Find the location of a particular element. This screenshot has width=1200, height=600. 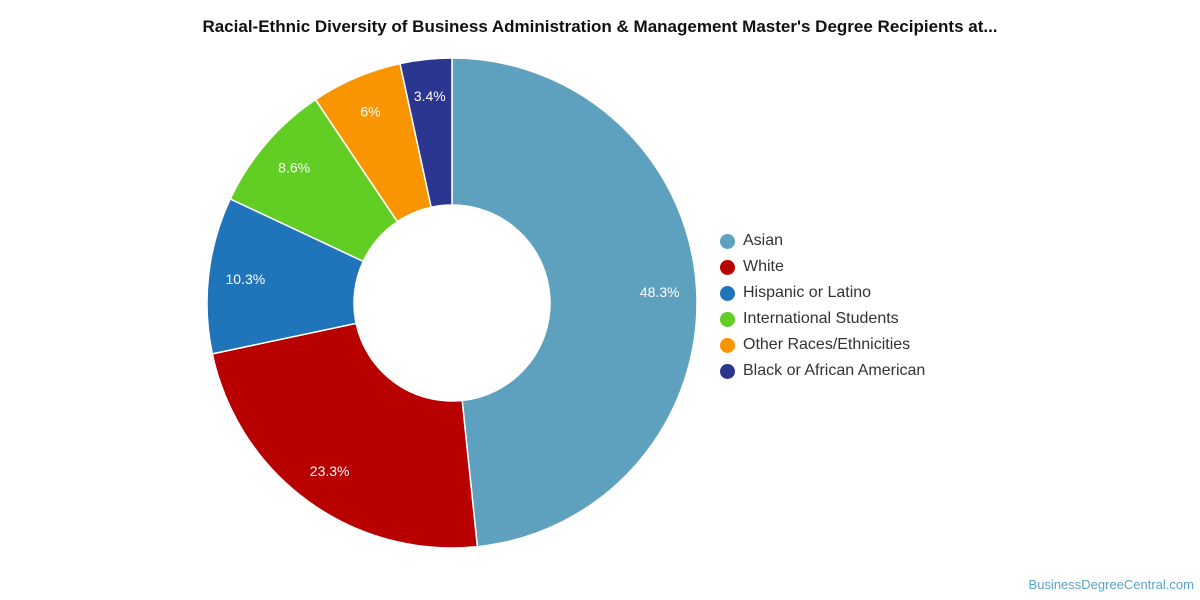

slice-white is located at coordinates (345, 435).